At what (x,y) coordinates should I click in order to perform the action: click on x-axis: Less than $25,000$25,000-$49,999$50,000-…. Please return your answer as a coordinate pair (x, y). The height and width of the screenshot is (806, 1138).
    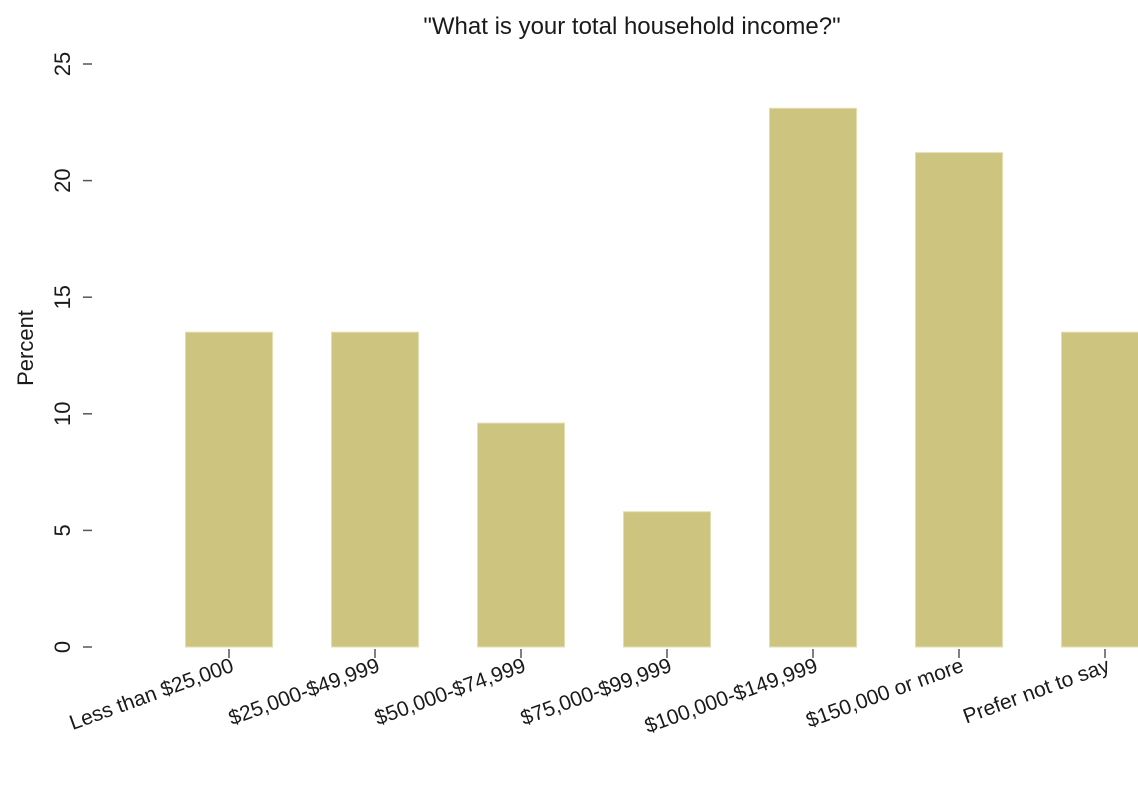
    Looking at the image, I should click on (589, 693).